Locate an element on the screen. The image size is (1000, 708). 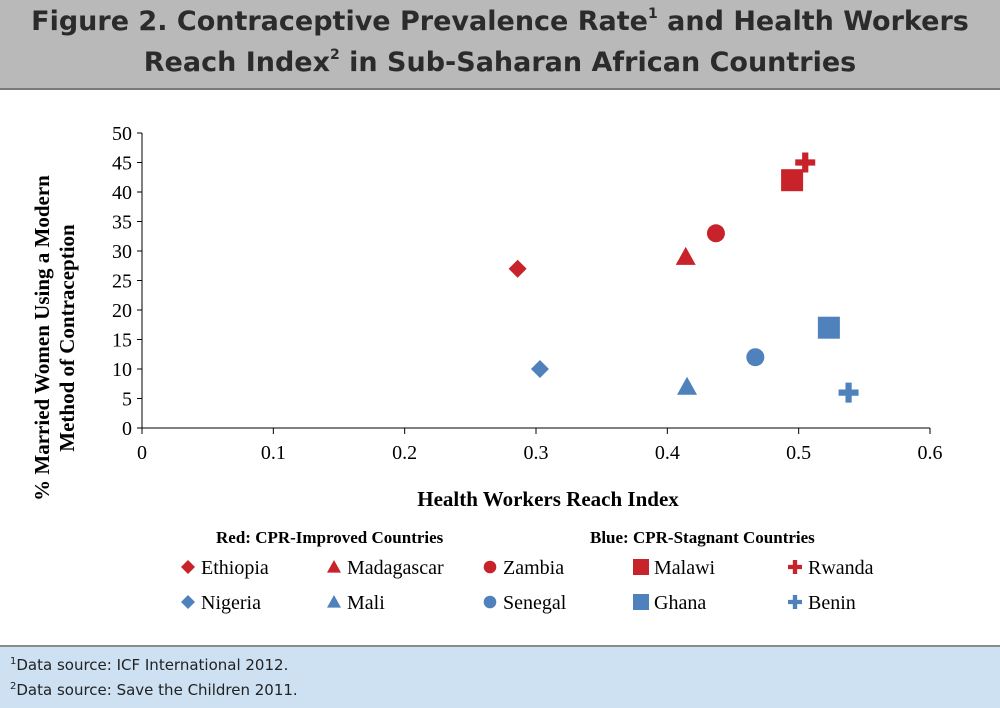
legend-label-zambia: Zambia is located at coordinates (533, 568).